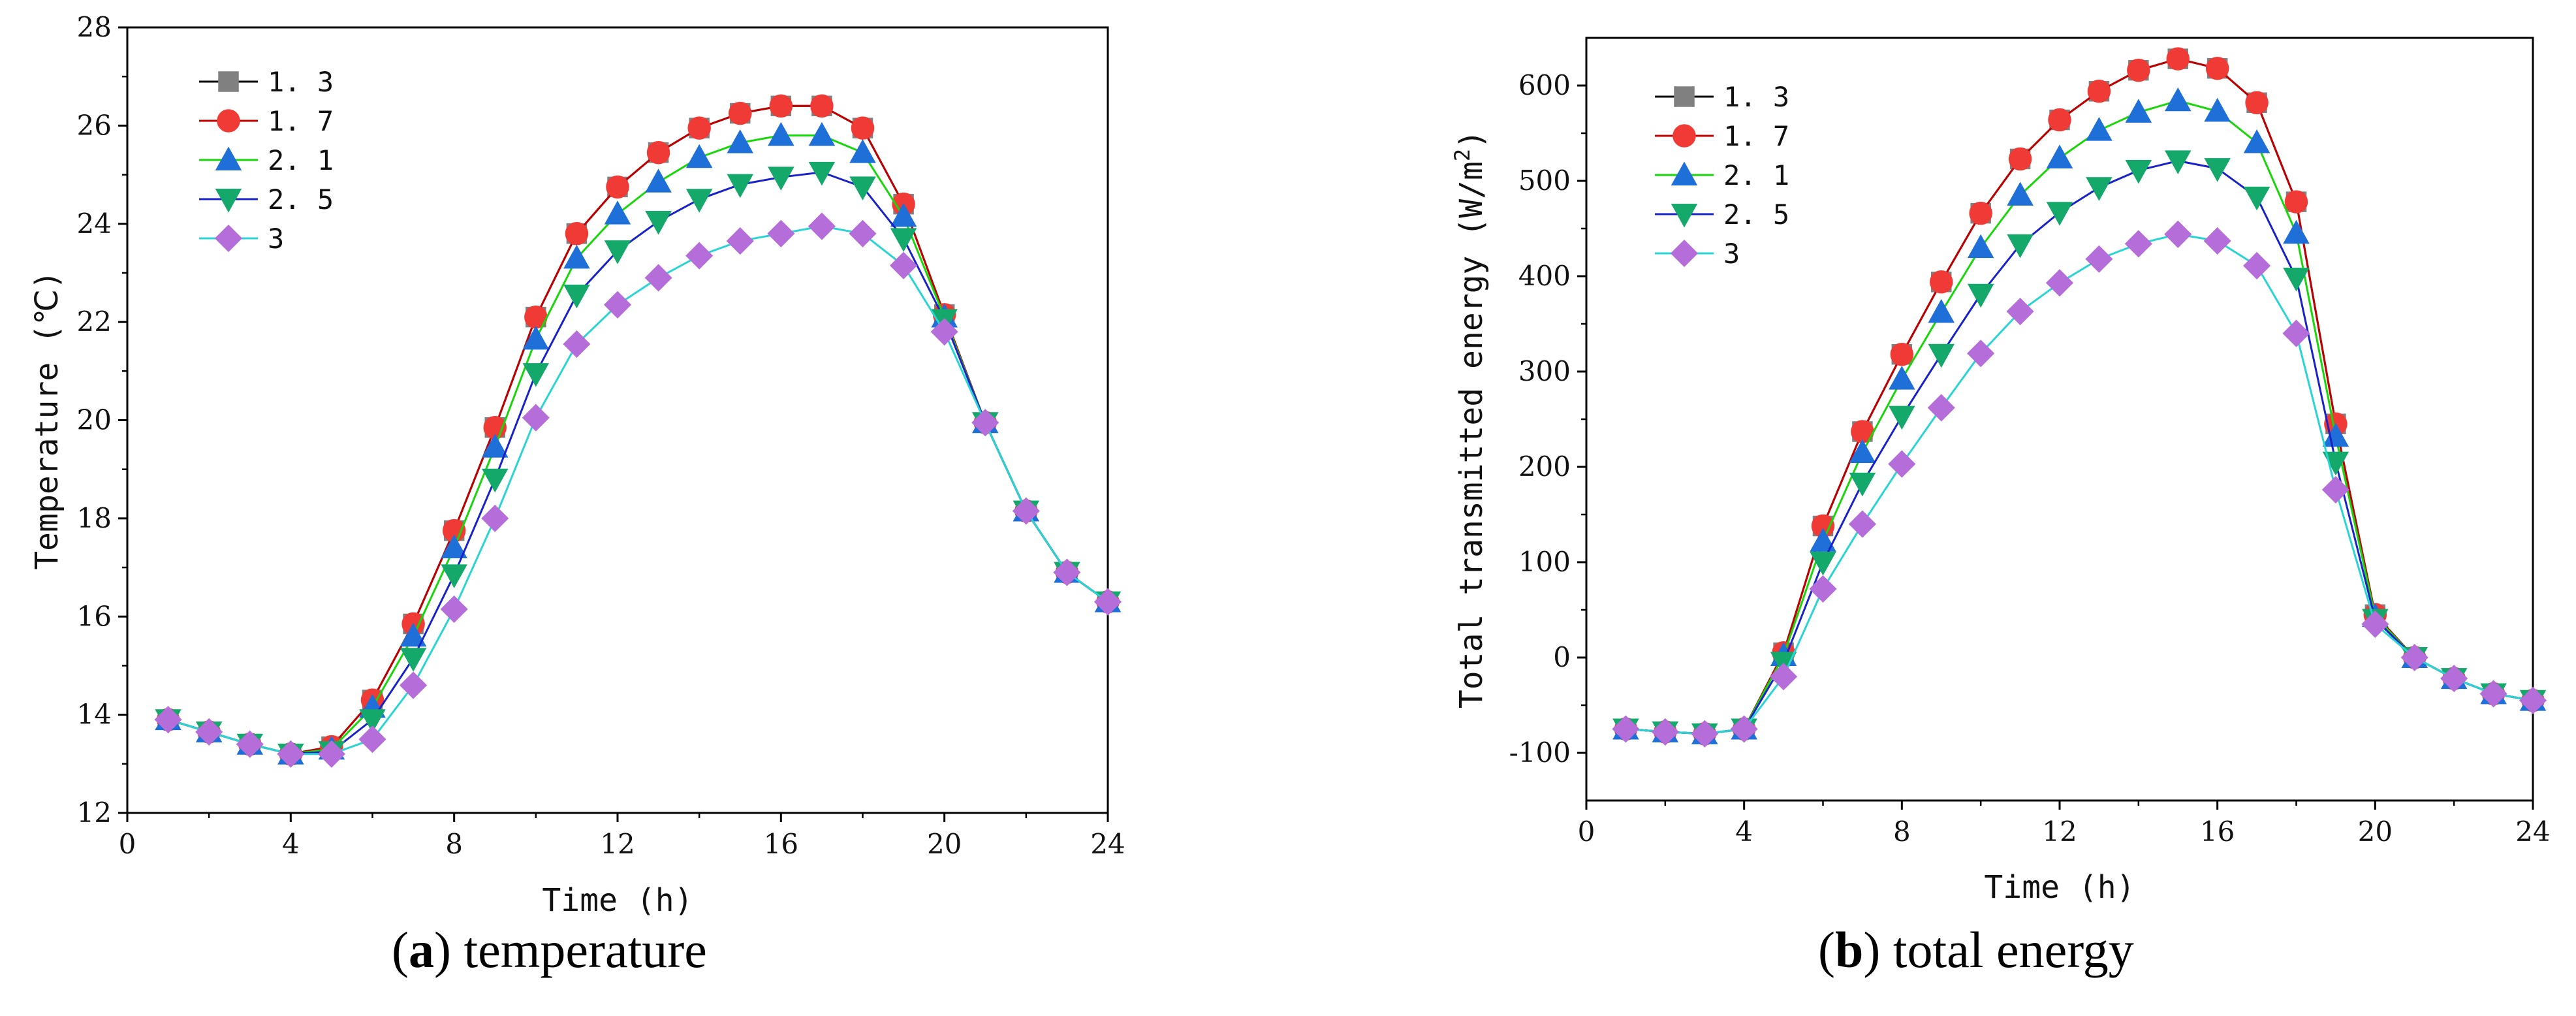 Image resolution: width=2576 pixels, height=1016 pixels. Describe the element at coordinates (1544, 371) in the screenshot. I see `y-tick-label: 300` at that location.